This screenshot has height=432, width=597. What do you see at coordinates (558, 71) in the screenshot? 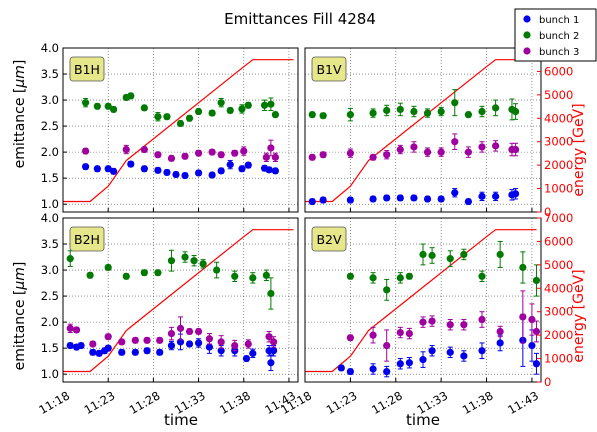
I see `y2-tick-label: 6000` at bounding box center [558, 71].